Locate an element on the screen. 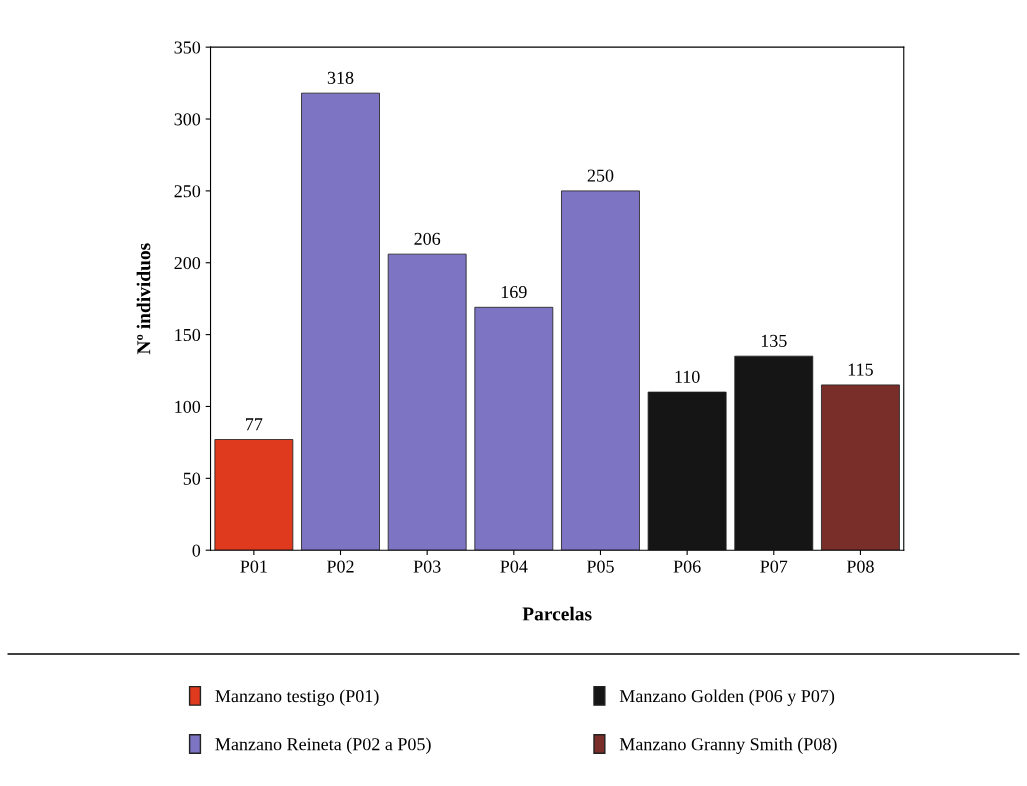  y-tick-label: 300 is located at coordinates (187, 119).